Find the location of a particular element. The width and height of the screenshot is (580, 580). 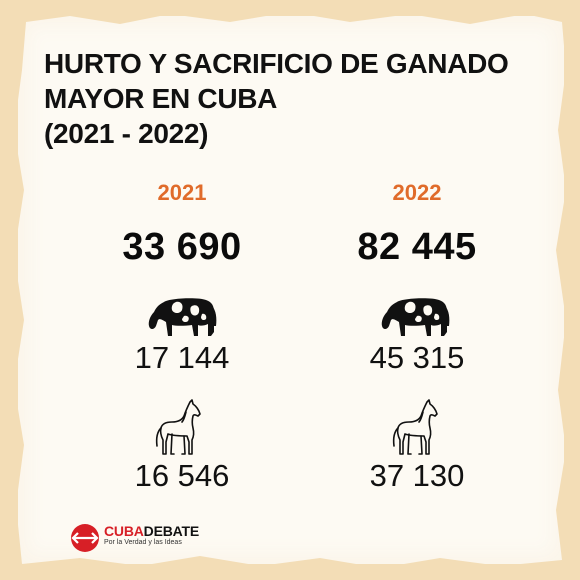

total-value: 33 690 is located at coordinates (182, 247).